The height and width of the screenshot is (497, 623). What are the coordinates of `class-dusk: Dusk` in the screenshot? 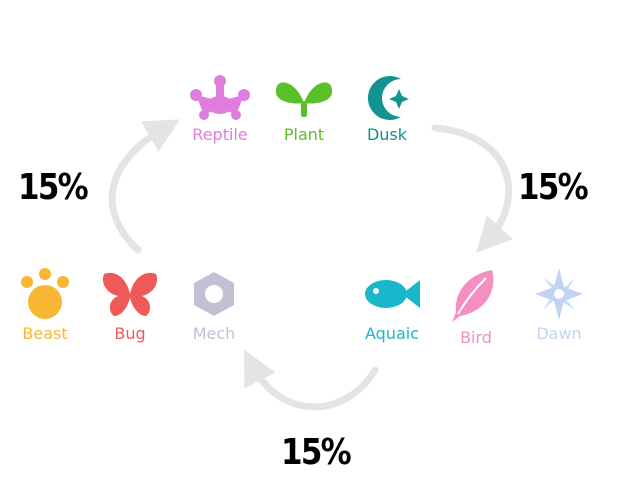 It's located at (387, 109).